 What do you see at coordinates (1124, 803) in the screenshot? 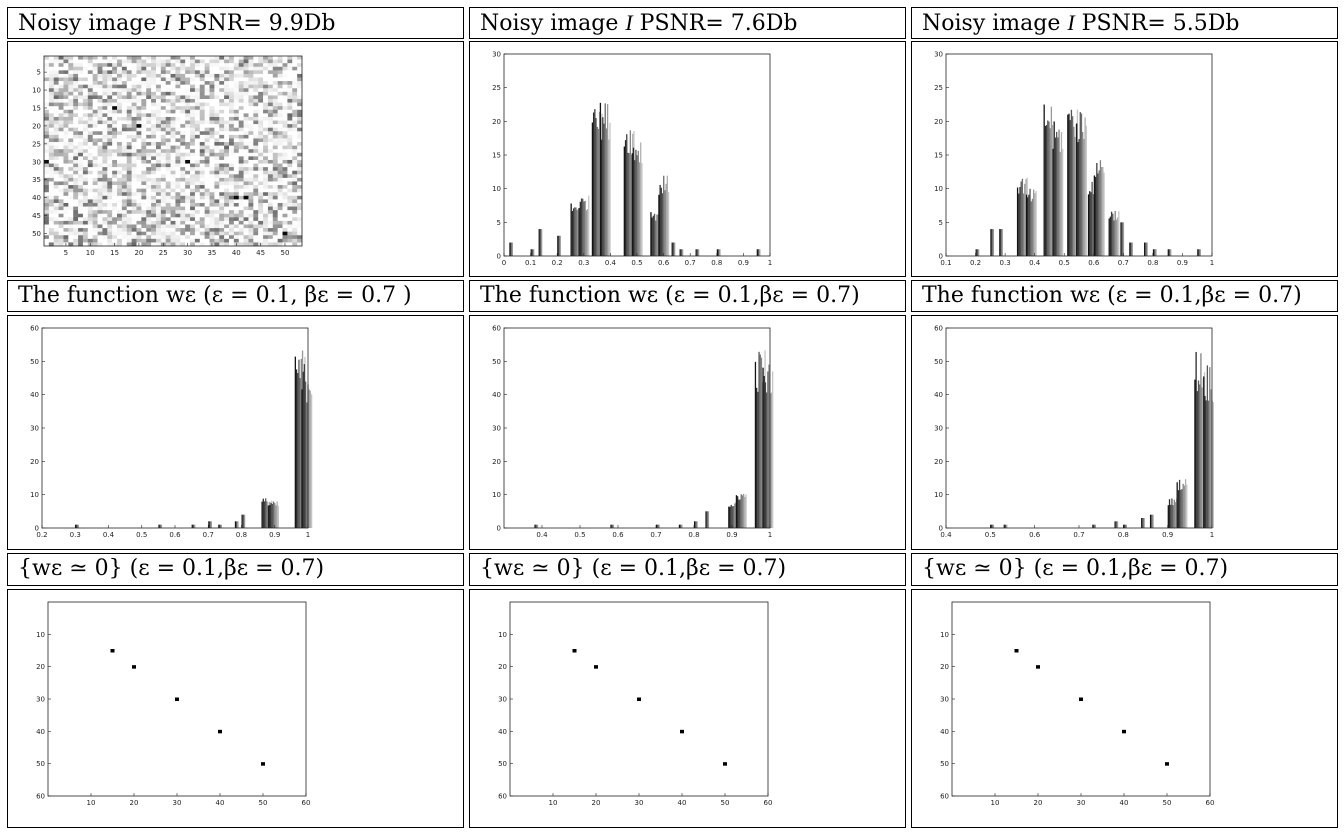
I see `x-tick-label: 40` at bounding box center [1124, 803].